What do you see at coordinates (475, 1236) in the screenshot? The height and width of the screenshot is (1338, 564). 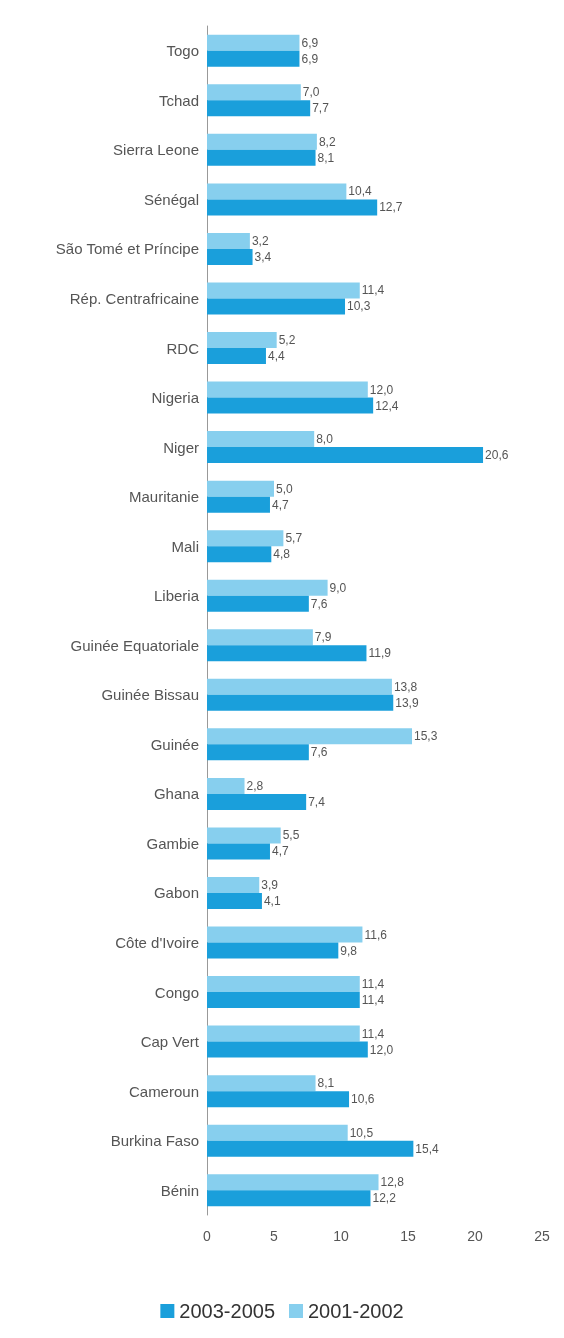 I see `x-tick-label: 20` at bounding box center [475, 1236].